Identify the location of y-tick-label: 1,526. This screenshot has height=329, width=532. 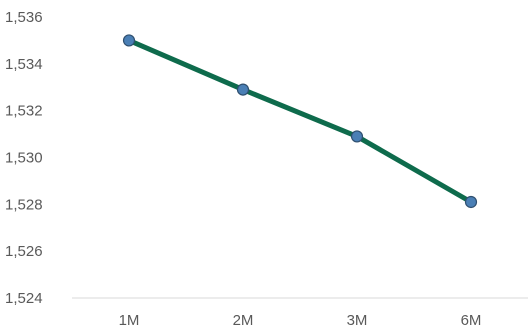
(24, 251).